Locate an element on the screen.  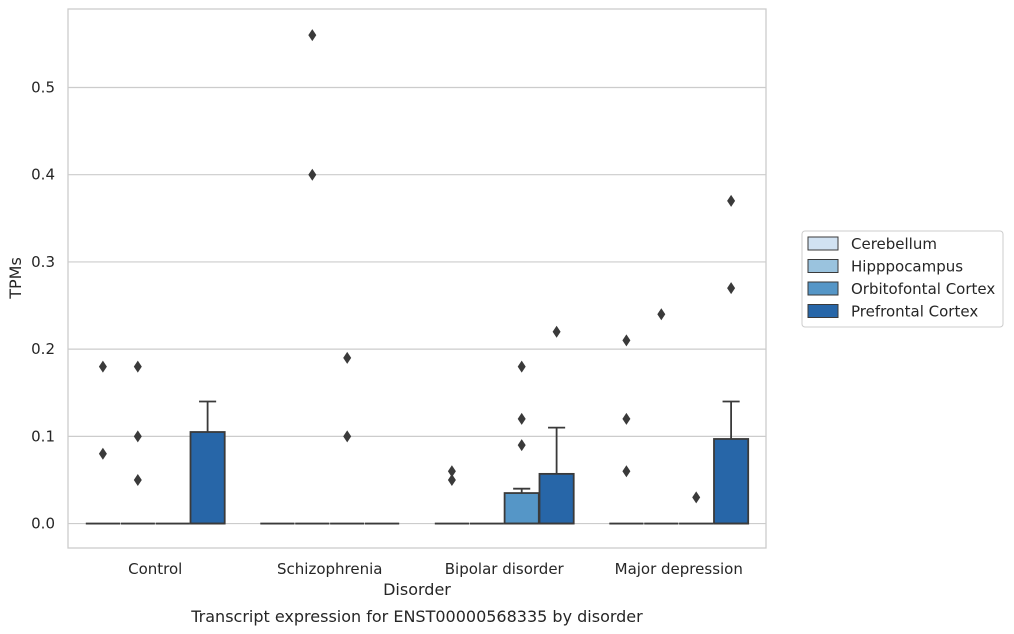
legend-label: Cerebellum is located at coordinates (894, 244).